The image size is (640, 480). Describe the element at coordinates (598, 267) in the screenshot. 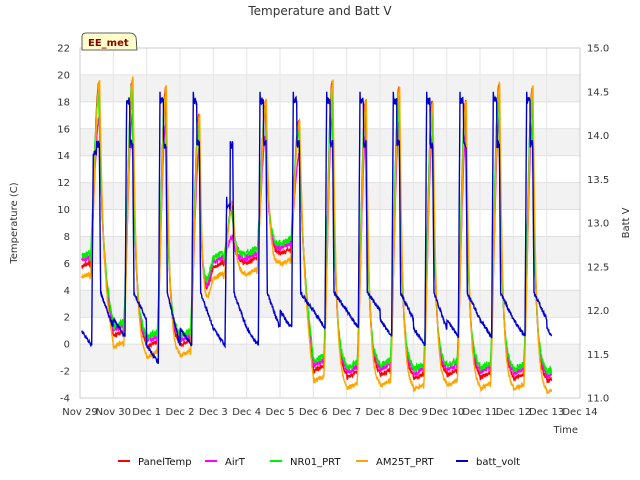

I see `y-right-tick-label: 12.5` at that location.